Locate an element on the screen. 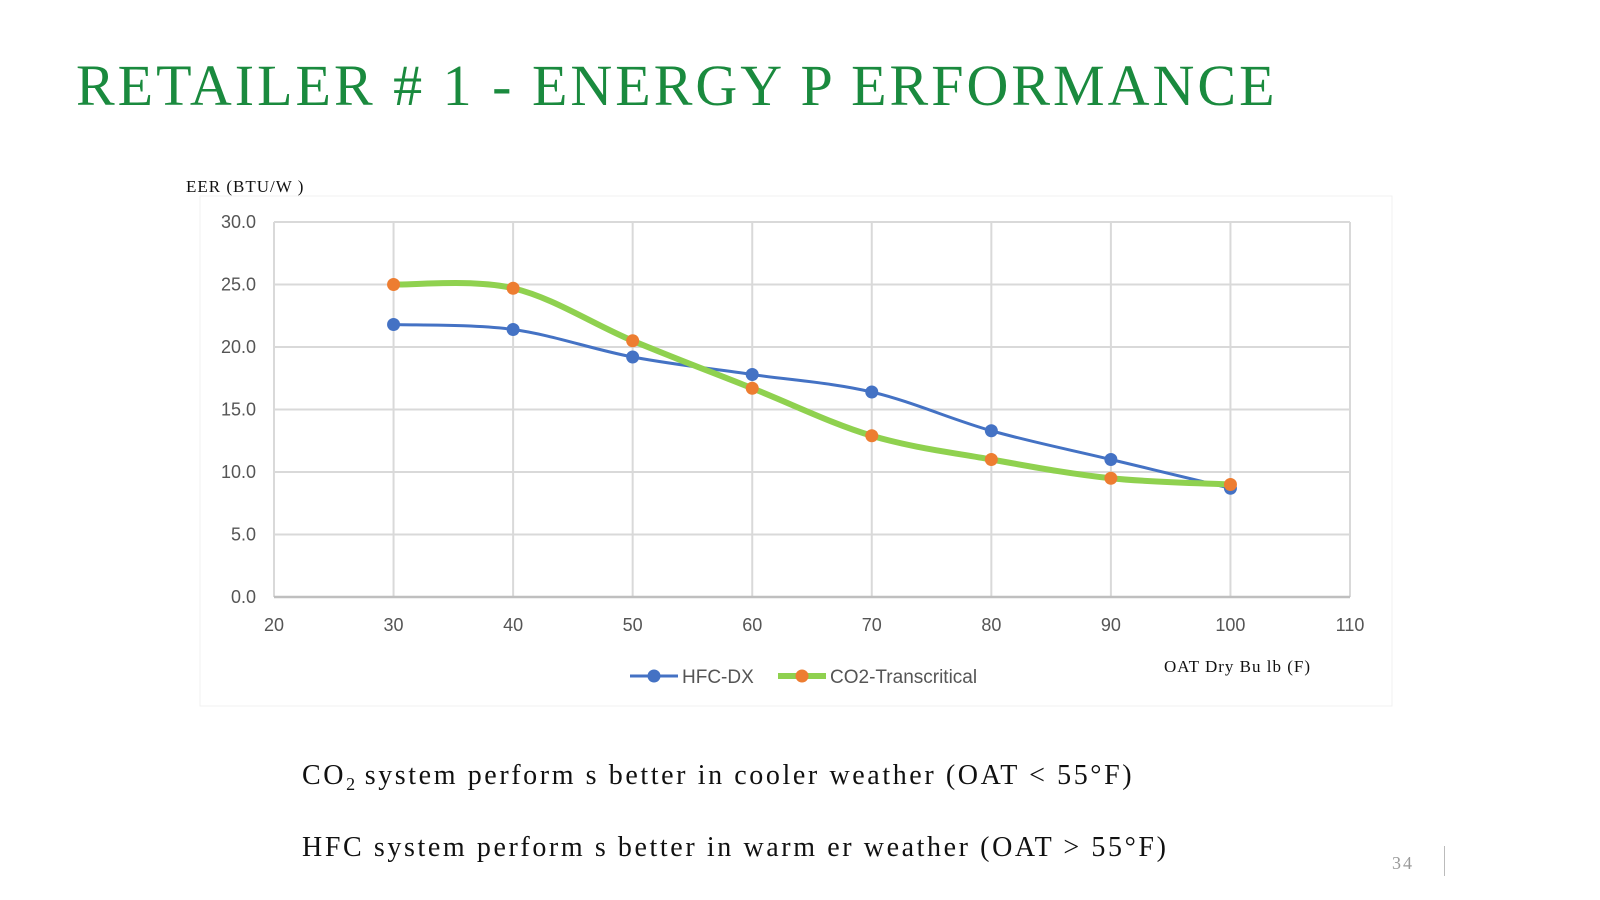 This screenshot has width=1600, height=900. page-number: 34 is located at coordinates (1403, 863).